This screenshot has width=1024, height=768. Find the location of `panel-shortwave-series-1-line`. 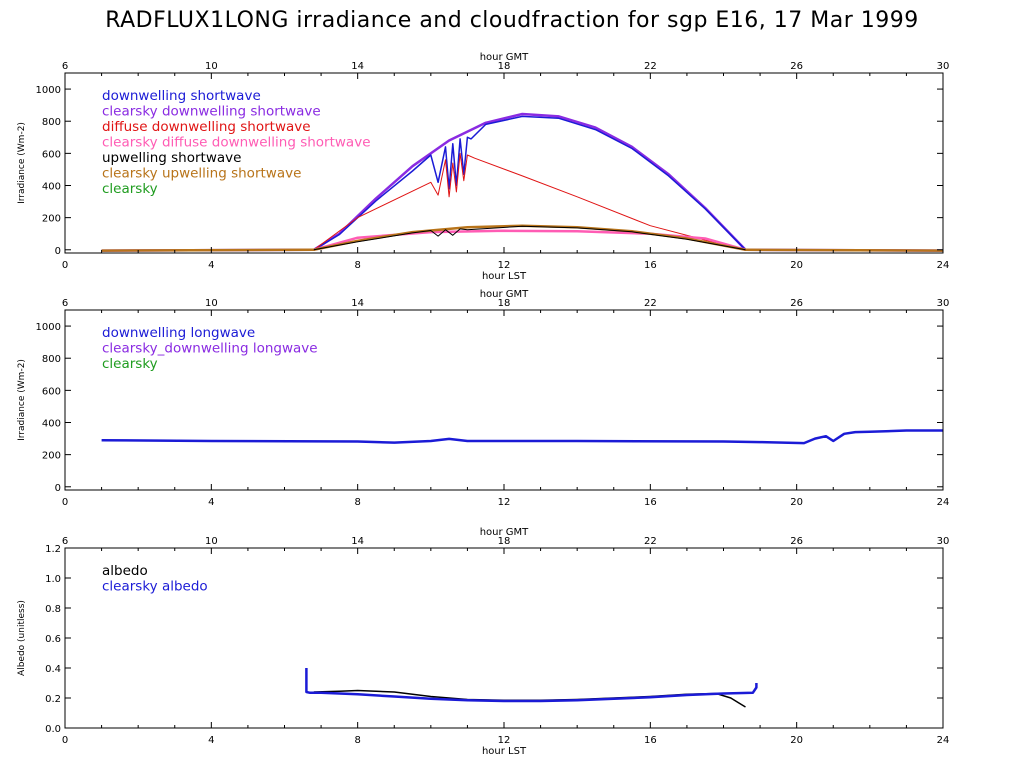

panel-shortwave-series-1-line is located at coordinates (522, 183).